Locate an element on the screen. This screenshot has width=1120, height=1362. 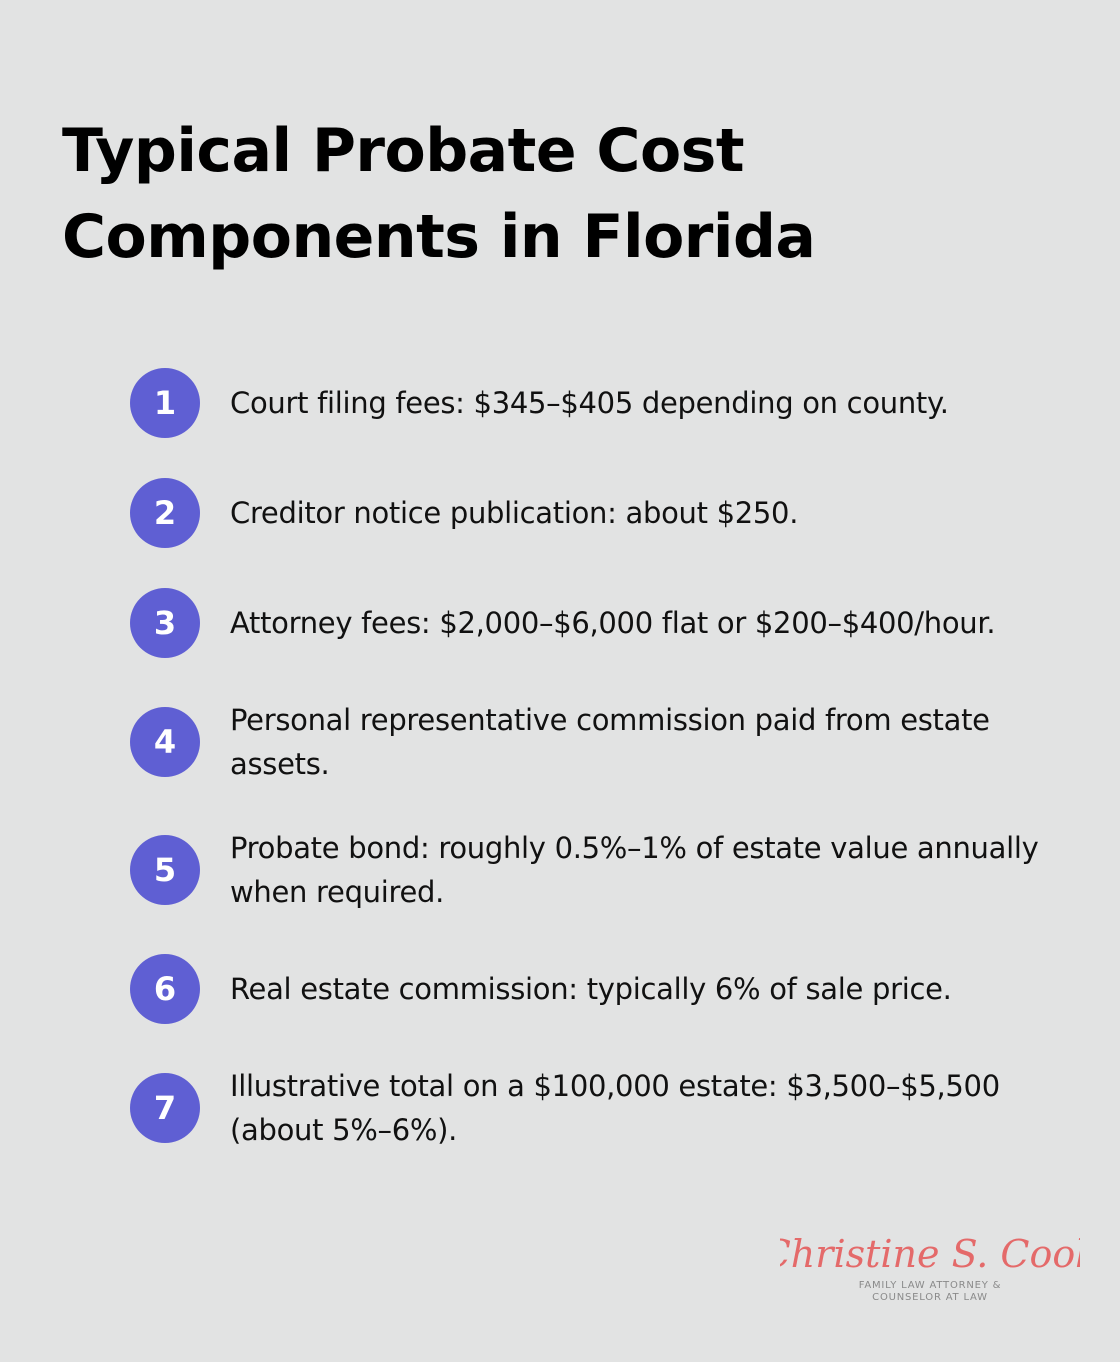
logo-signature: Christine S. Cook is located at coordinates (930, 1254).